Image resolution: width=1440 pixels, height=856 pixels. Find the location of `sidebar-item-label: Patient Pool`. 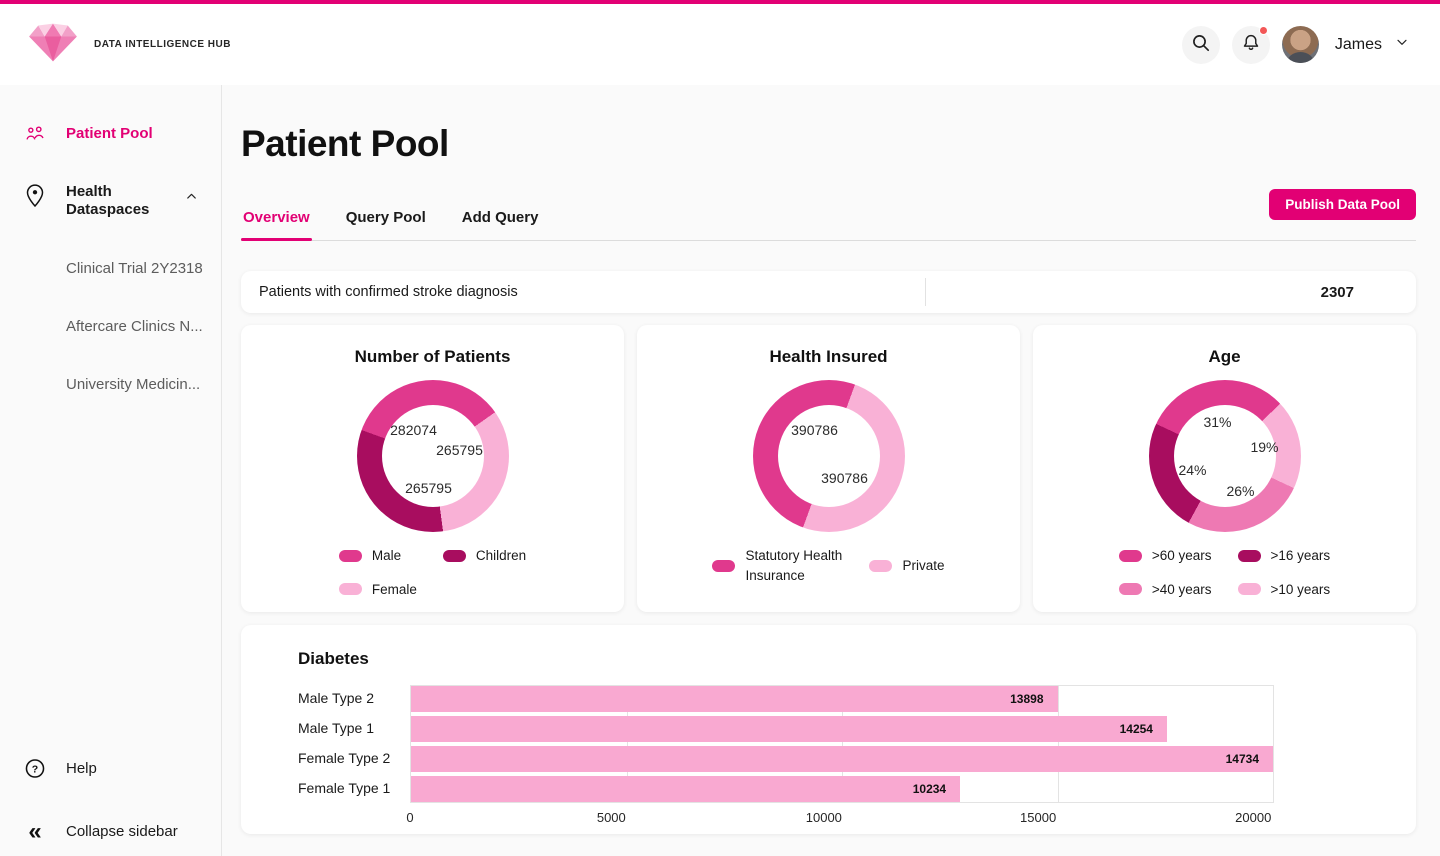

sidebar-item-label: Patient Pool is located at coordinates (109, 133).